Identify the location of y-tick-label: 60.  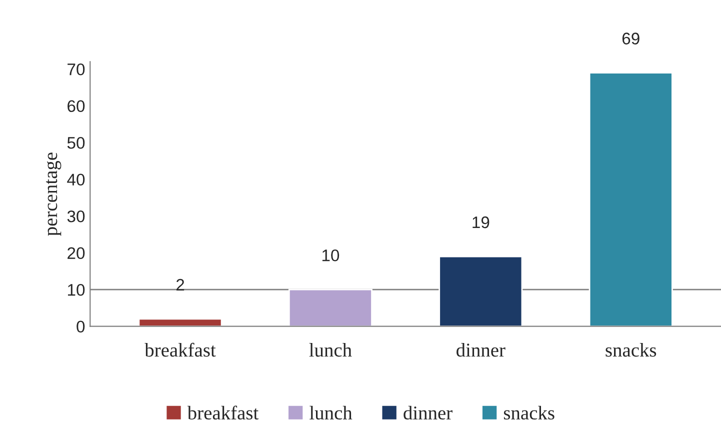
(76, 106).